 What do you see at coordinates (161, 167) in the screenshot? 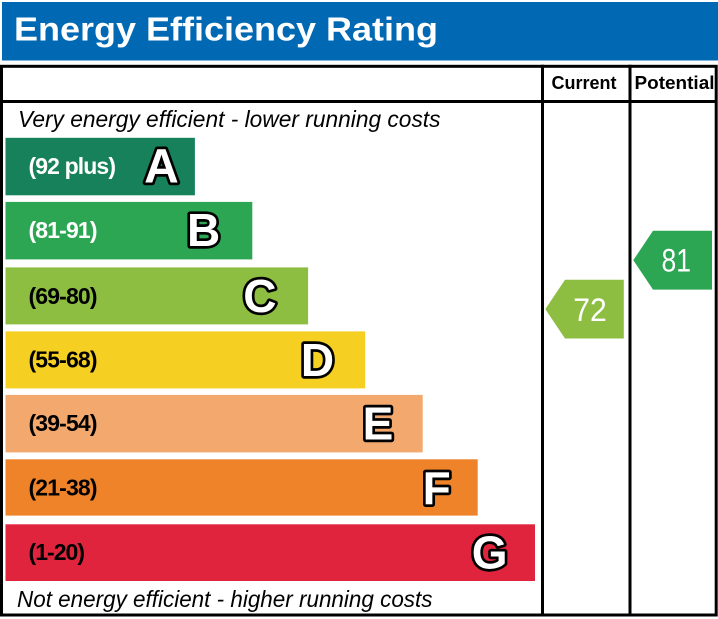
I see `svg-text: A` at bounding box center [161, 167].